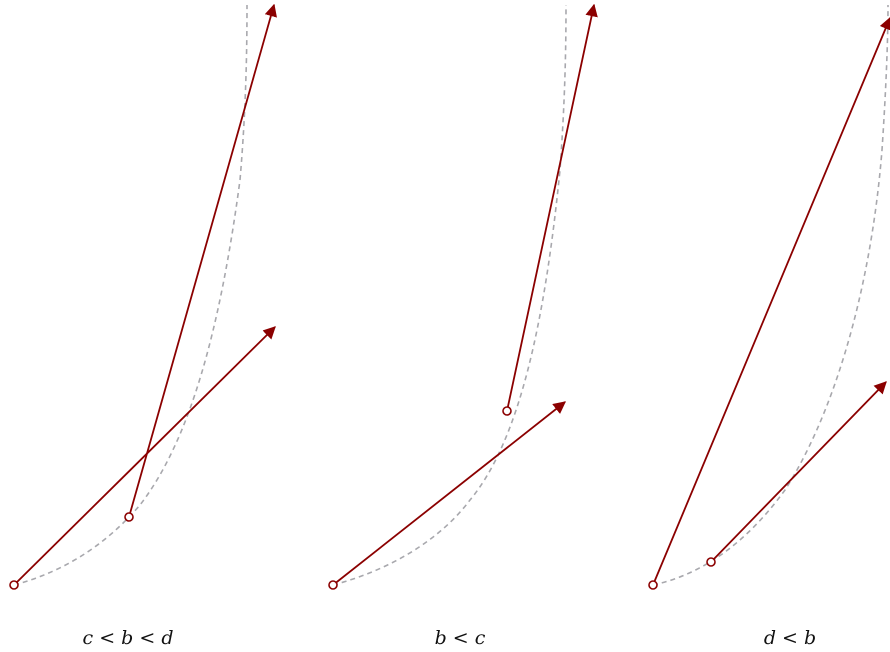 The image size is (890, 652). What do you see at coordinates (14, 585) in the screenshot?
I see `panel-1-point-a` at bounding box center [14, 585].